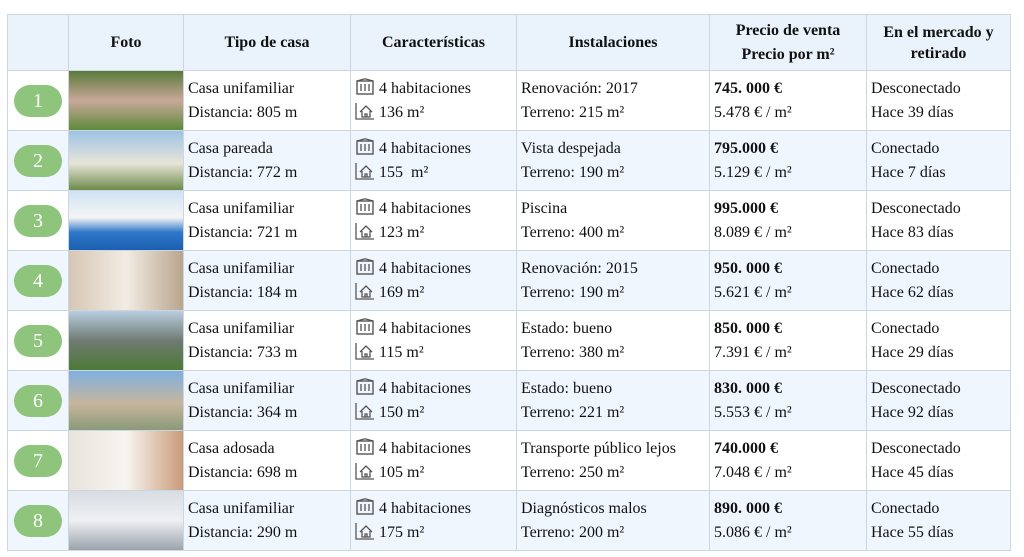  I want to click on header-cell: Foto, so click(126, 42).